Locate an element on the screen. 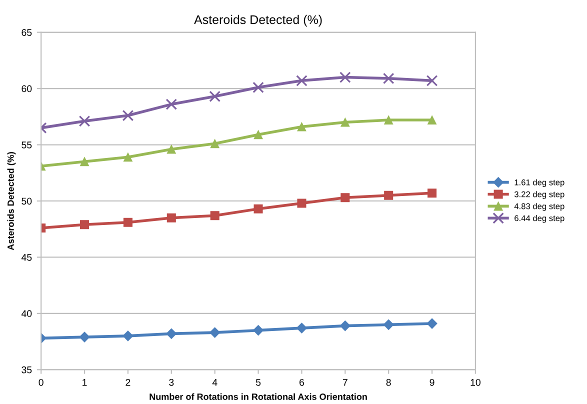 The height and width of the screenshot is (404, 587). x-tick-label: 6 is located at coordinates (302, 382).